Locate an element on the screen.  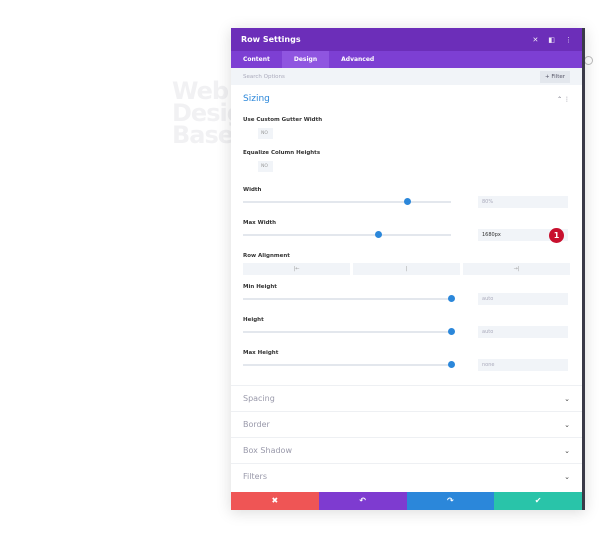
tab-bar: Content Design Advanced is located at coordinates (406, 59).